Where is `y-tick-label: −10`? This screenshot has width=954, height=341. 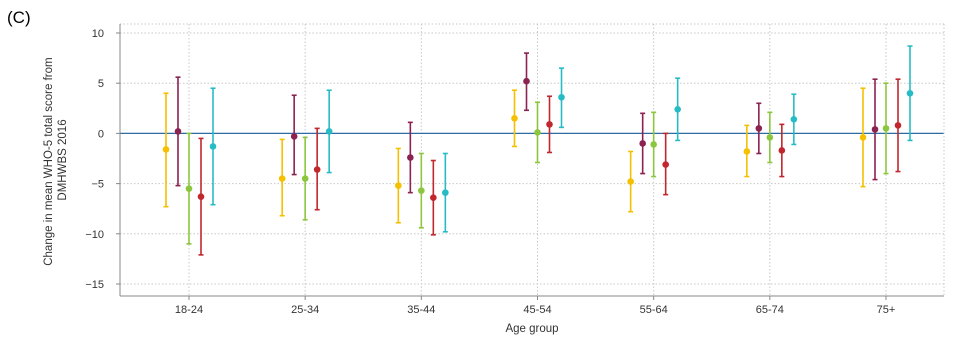
y-tick-label: −10 is located at coordinates (94, 235).